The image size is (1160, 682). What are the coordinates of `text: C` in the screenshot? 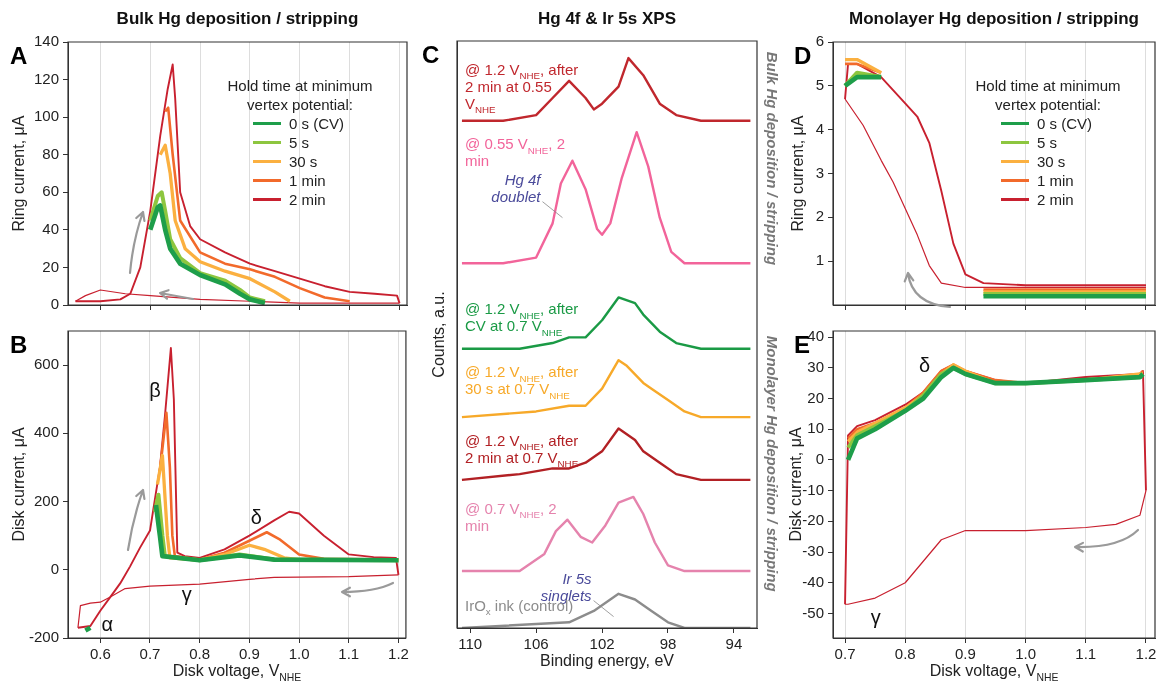 It's located at (431, 54).